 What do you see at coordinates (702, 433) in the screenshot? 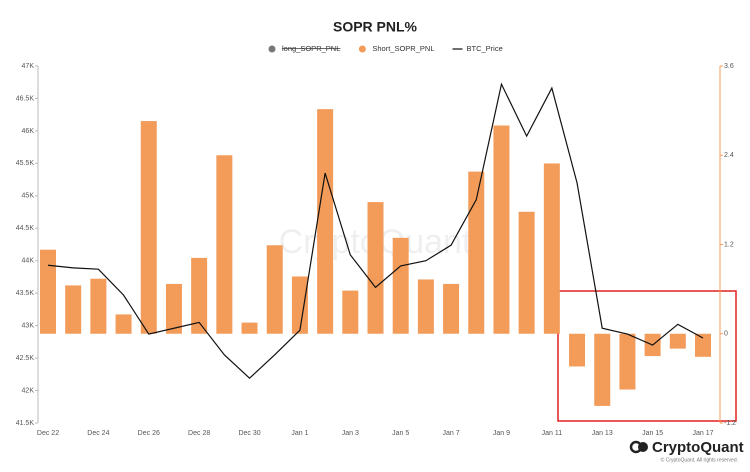
I see `x-tick-label: Jan 17` at bounding box center [702, 433].